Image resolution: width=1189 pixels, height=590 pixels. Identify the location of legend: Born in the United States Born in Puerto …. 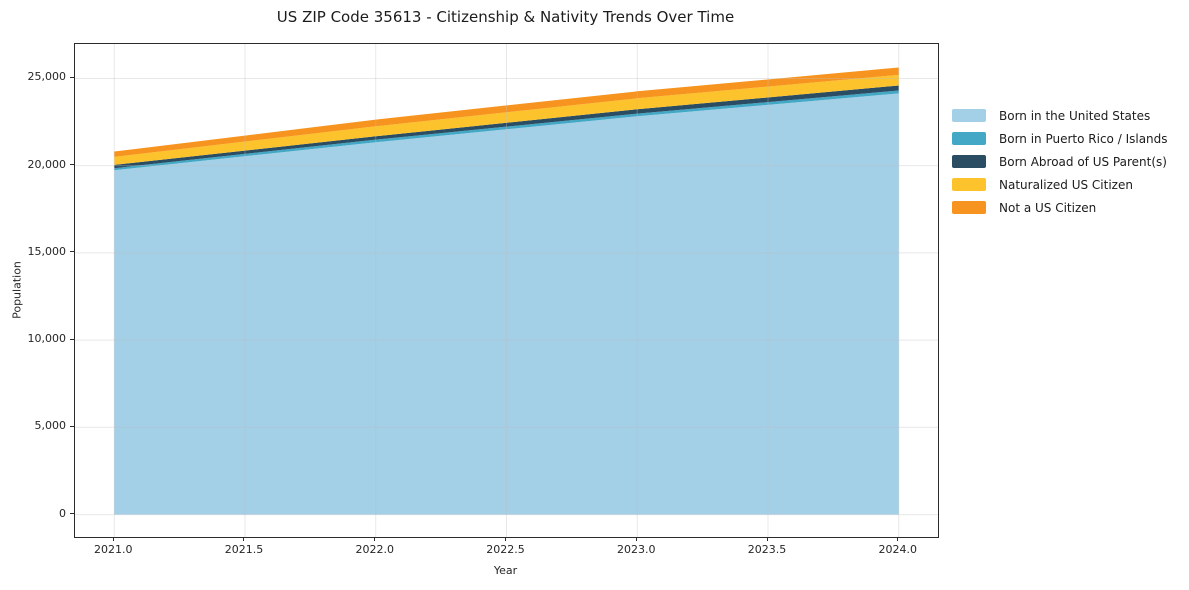
(1060, 161).